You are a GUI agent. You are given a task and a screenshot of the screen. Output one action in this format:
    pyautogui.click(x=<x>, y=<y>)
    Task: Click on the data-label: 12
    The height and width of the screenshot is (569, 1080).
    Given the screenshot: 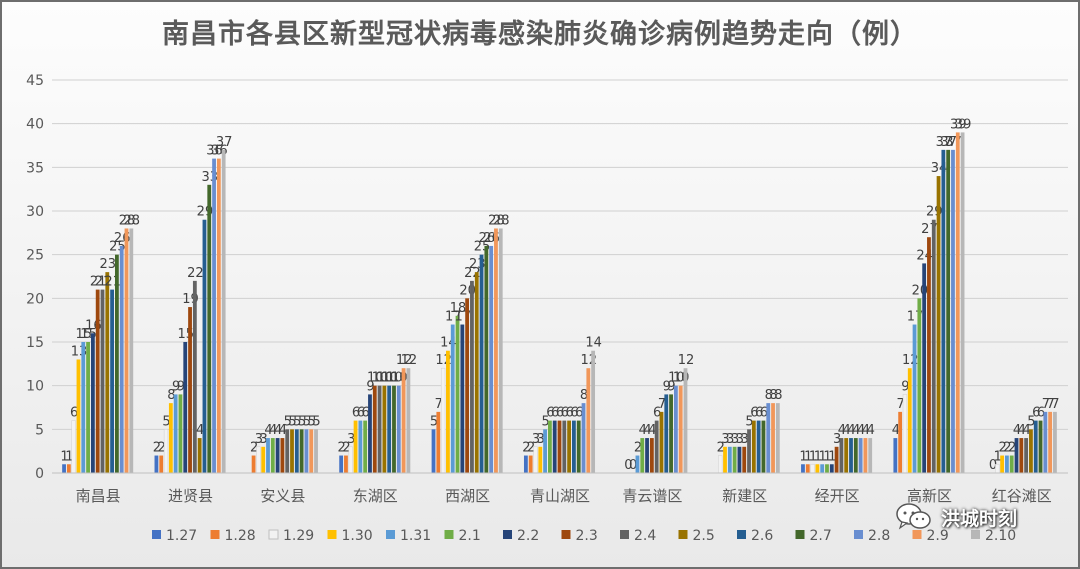 What is the action you would take?
    pyautogui.click(x=409, y=360)
    